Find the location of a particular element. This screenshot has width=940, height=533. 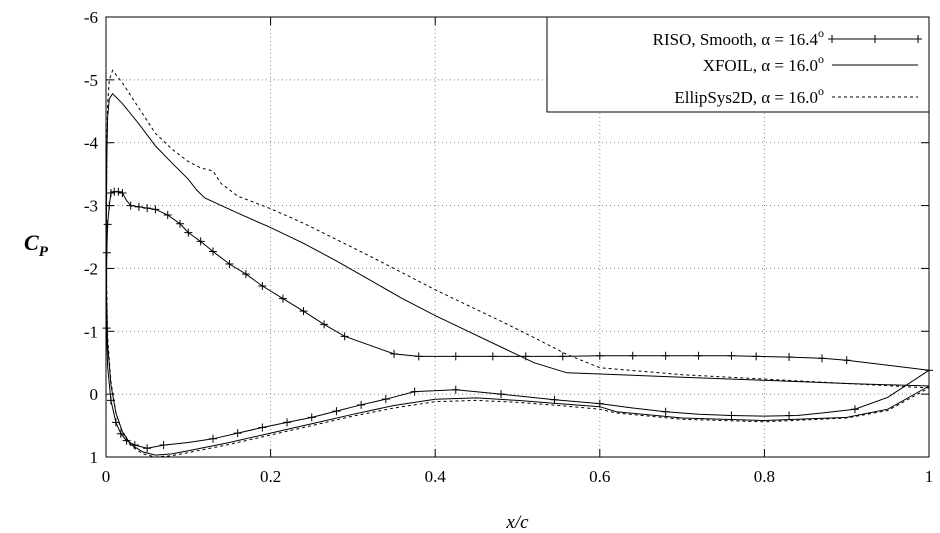

legend-label-3: EllipSys2D, α = 16.0o is located at coordinates (749, 95).